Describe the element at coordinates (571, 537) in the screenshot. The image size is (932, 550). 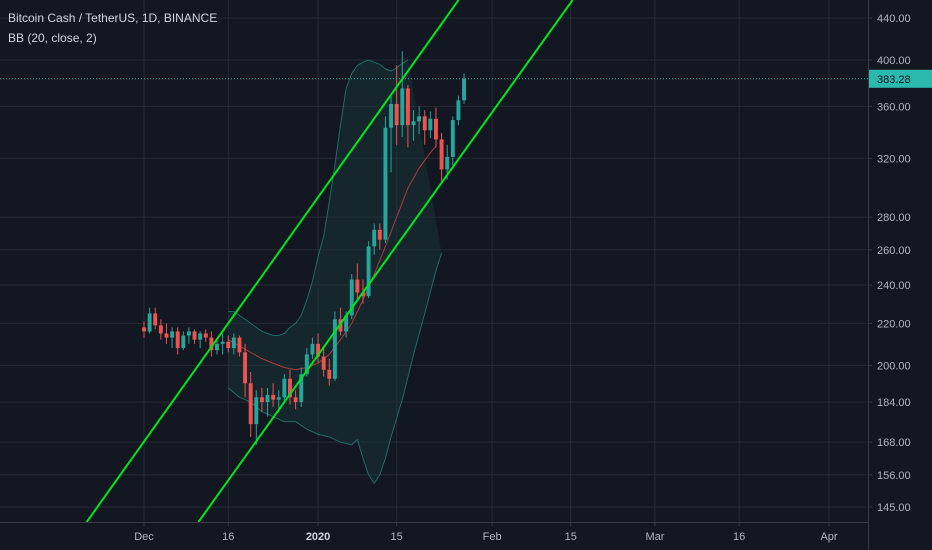
I see `x-tick-label: 15` at that location.